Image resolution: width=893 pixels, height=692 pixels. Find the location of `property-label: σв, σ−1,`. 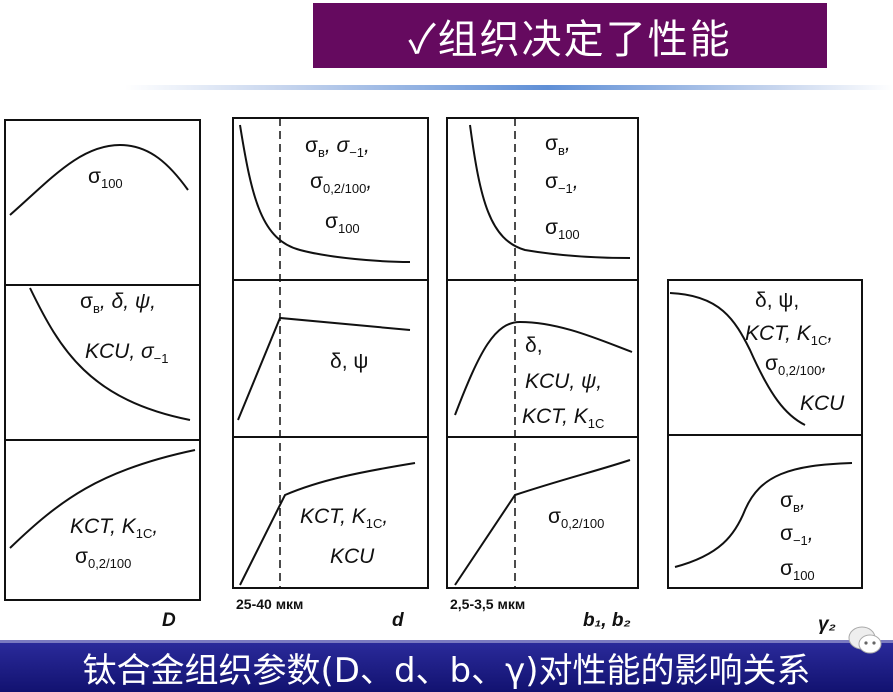

property-label: σв, σ−1, is located at coordinates (337, 147).